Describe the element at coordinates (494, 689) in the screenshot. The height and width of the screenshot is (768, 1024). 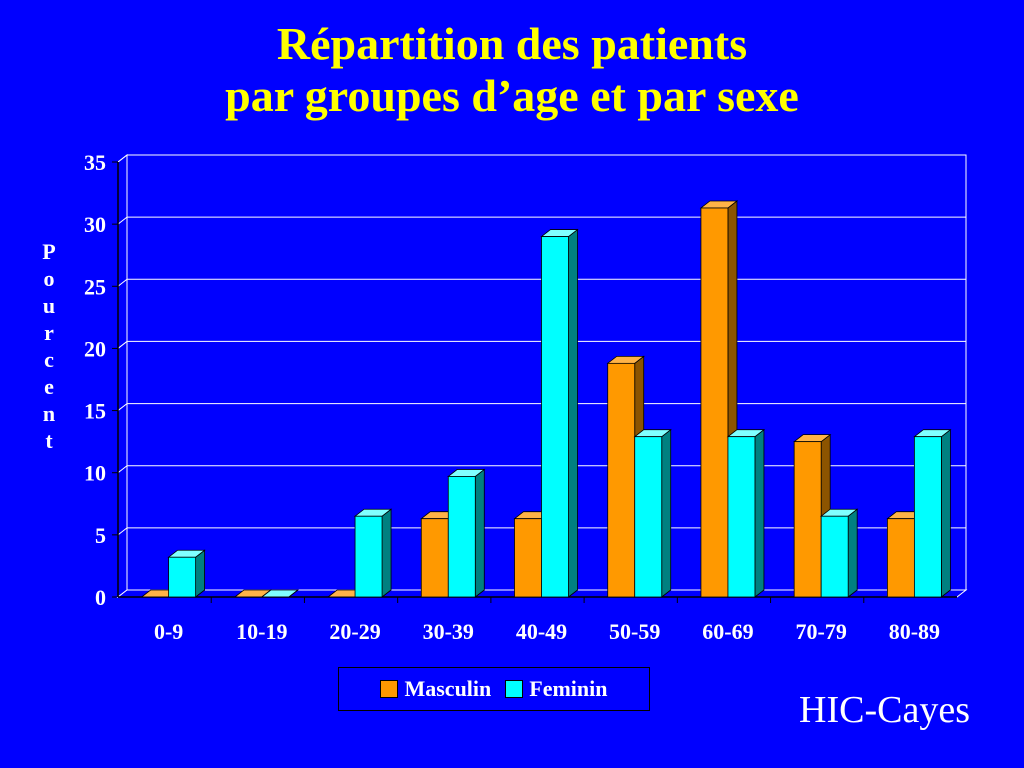
I see `legend: Masculin Feminin` at that location.